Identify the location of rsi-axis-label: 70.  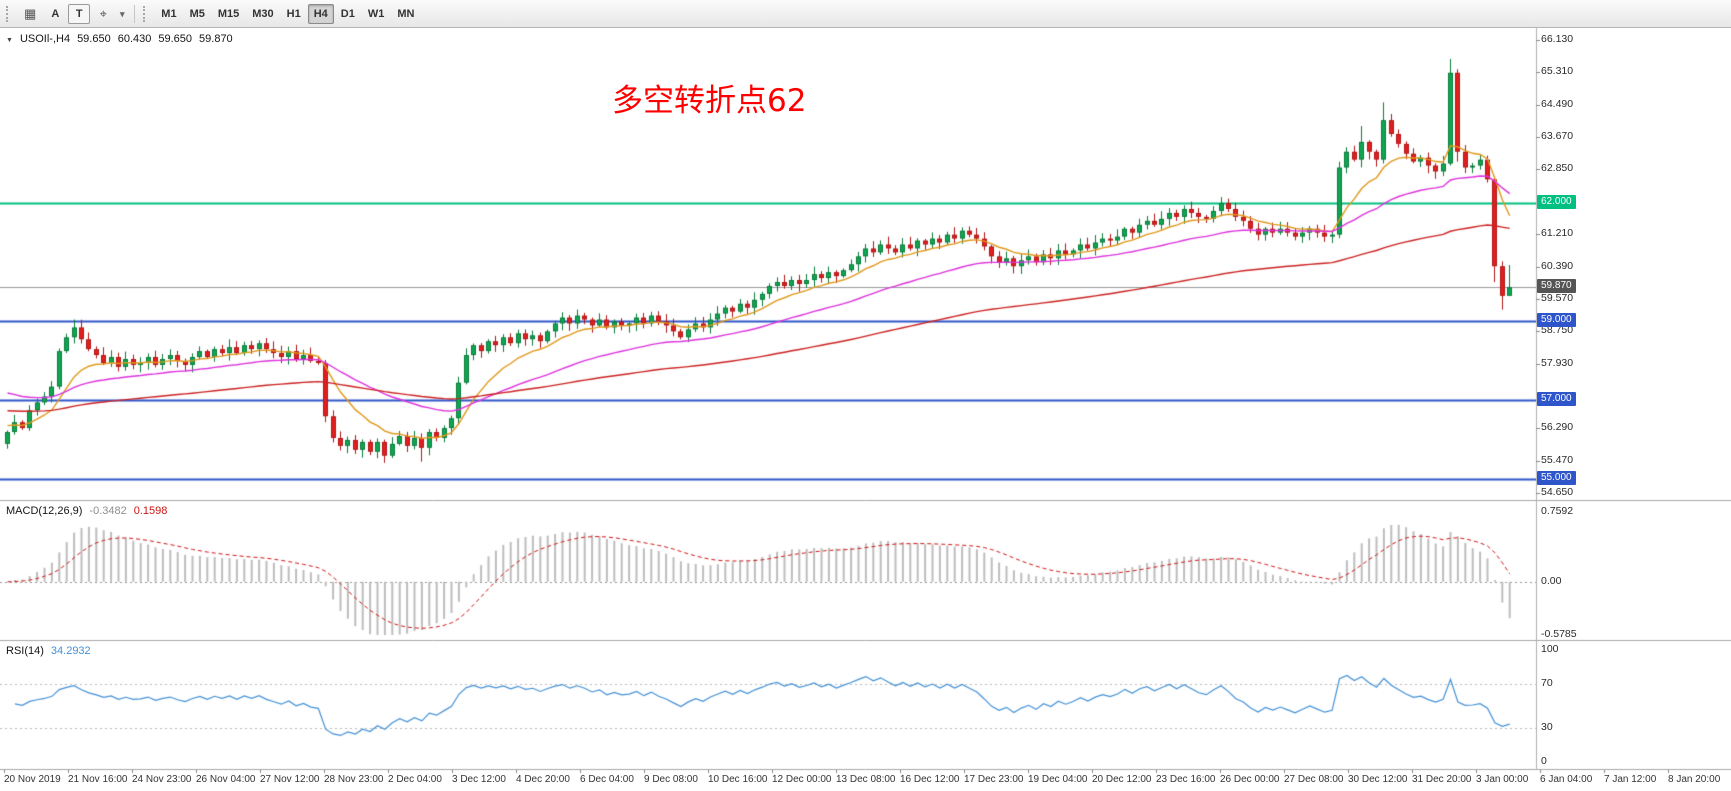
(1547, 683).